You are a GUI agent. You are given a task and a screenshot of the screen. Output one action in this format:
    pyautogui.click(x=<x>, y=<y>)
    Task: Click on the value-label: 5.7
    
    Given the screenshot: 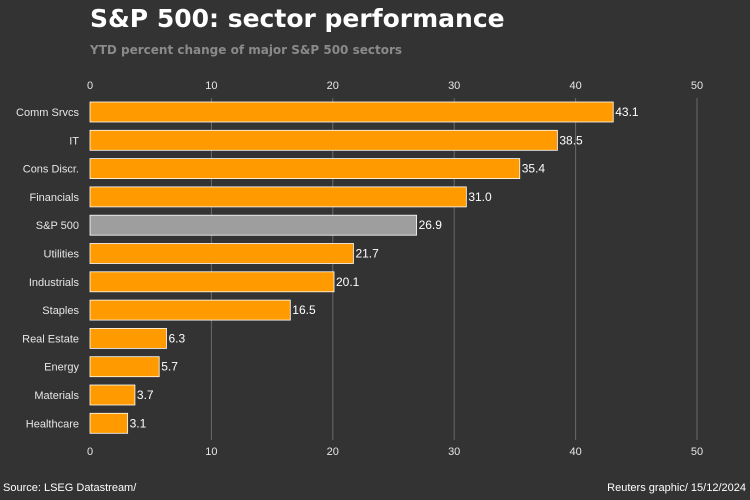 What is the action you would take?
    pyautogui.click(x=169, y=367)
    